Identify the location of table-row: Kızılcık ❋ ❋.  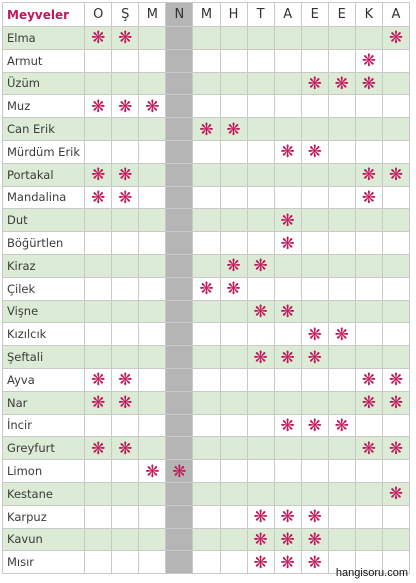
(206, 334).